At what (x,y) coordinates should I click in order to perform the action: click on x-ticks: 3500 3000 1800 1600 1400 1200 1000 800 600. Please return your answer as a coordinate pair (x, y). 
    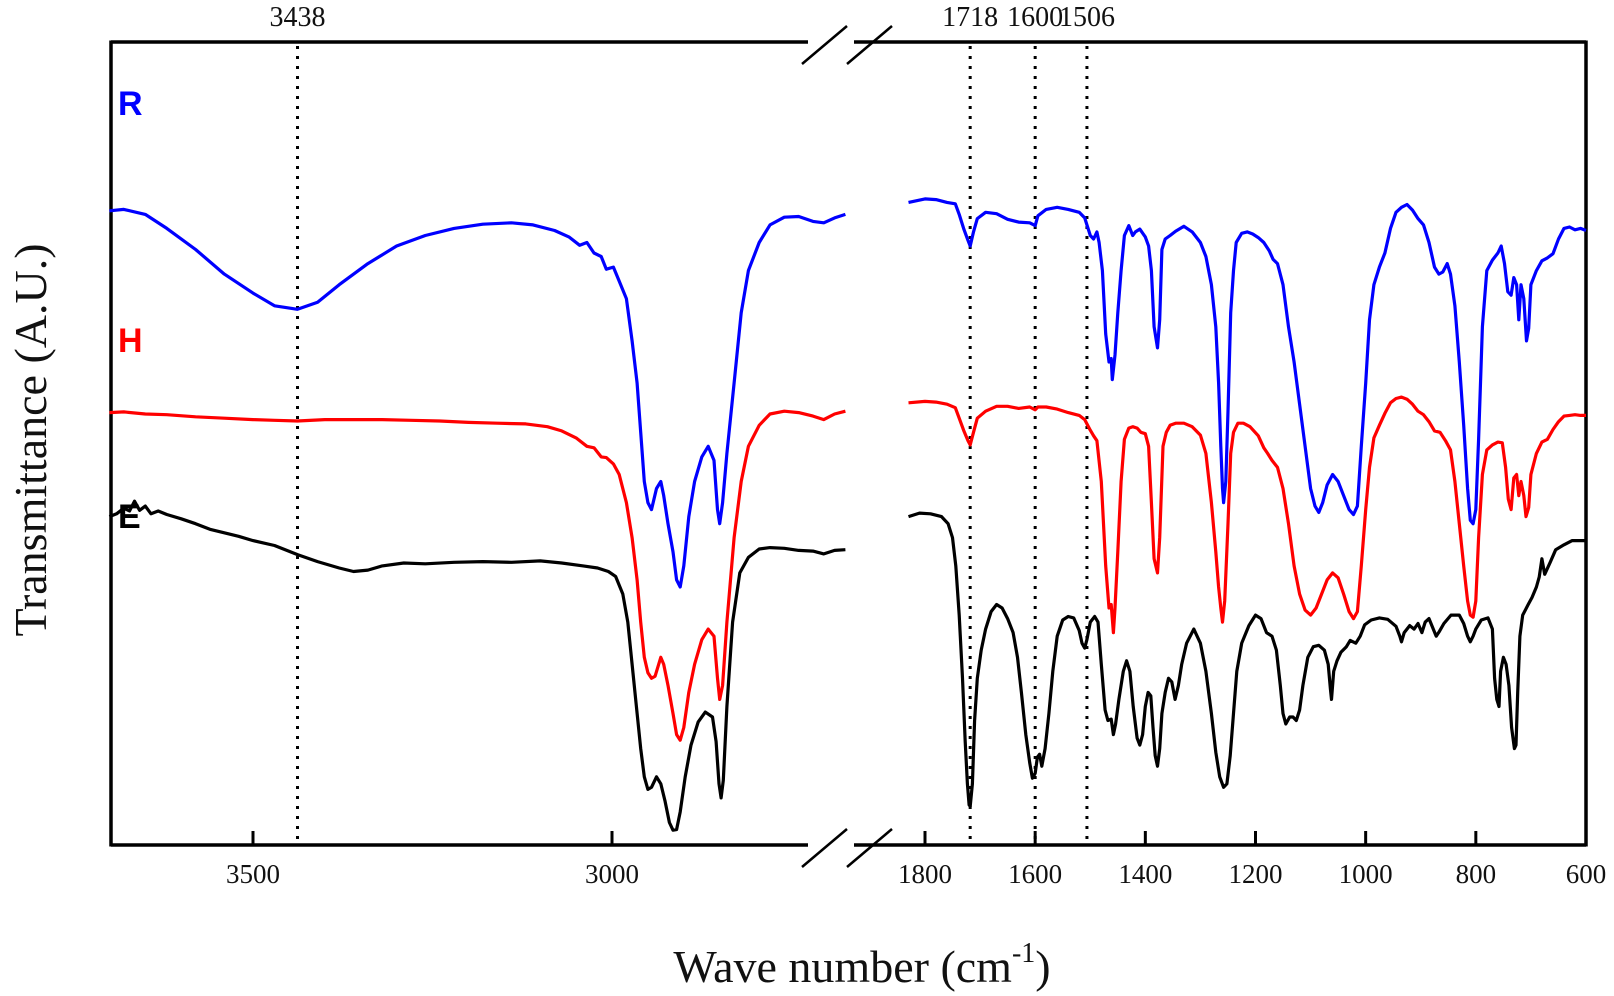
    Looking at the image, I should click on (916, 860).